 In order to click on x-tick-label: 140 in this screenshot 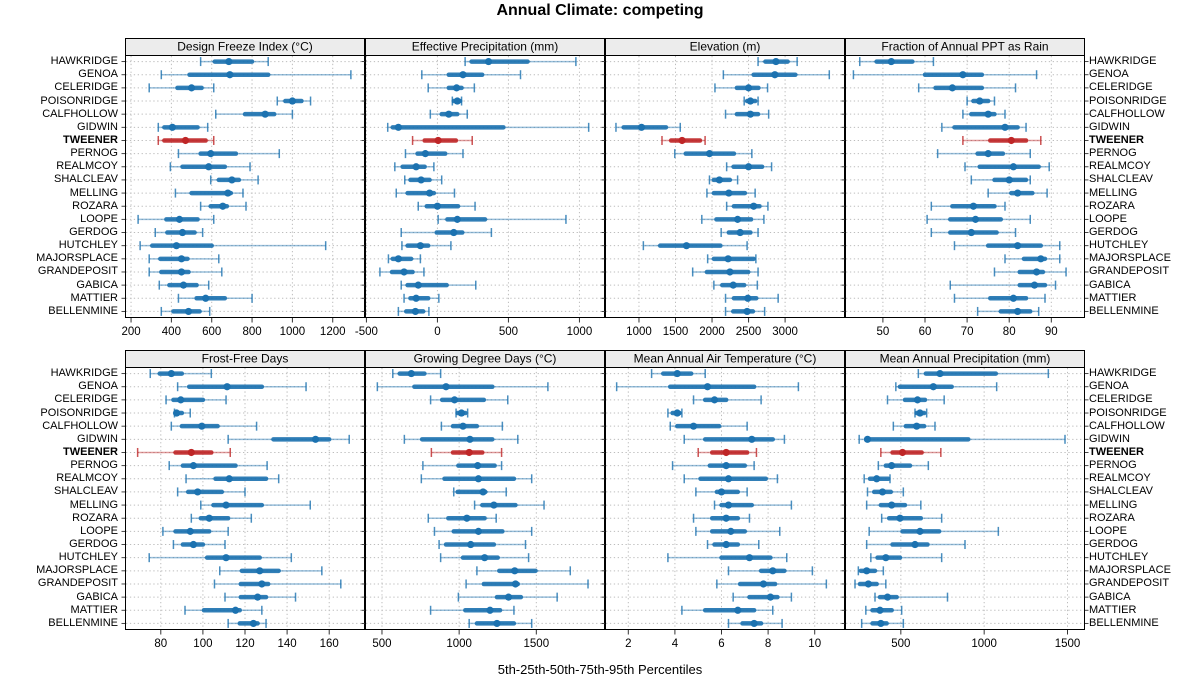, I will do `click(287, 644)`.